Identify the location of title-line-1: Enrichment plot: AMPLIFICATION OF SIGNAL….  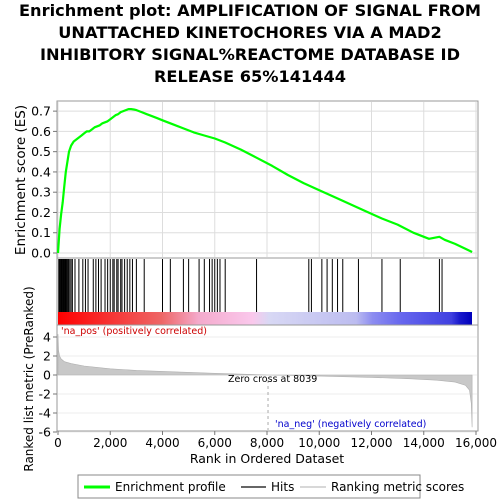
(250, 10).